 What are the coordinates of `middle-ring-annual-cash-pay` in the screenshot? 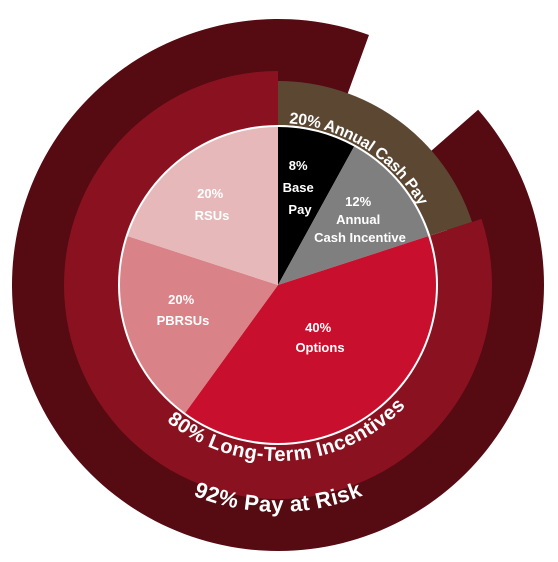 It's located at (375, 158).